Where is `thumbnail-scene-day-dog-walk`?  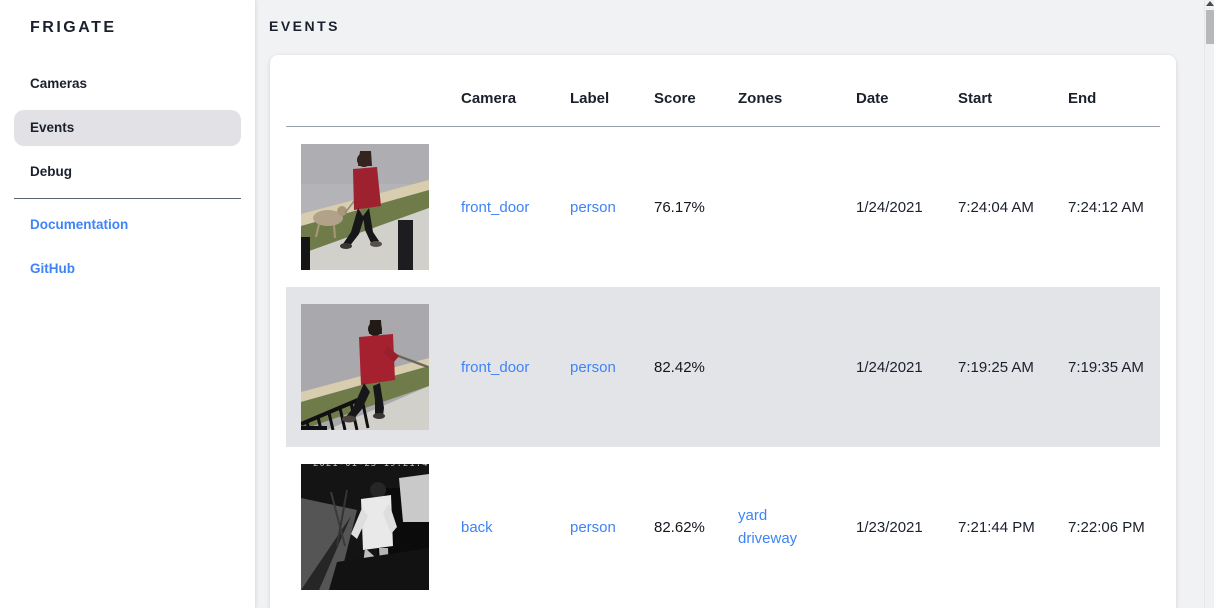 thumbnail-scene-day-dog-walk is located at coordinates (365, 207).